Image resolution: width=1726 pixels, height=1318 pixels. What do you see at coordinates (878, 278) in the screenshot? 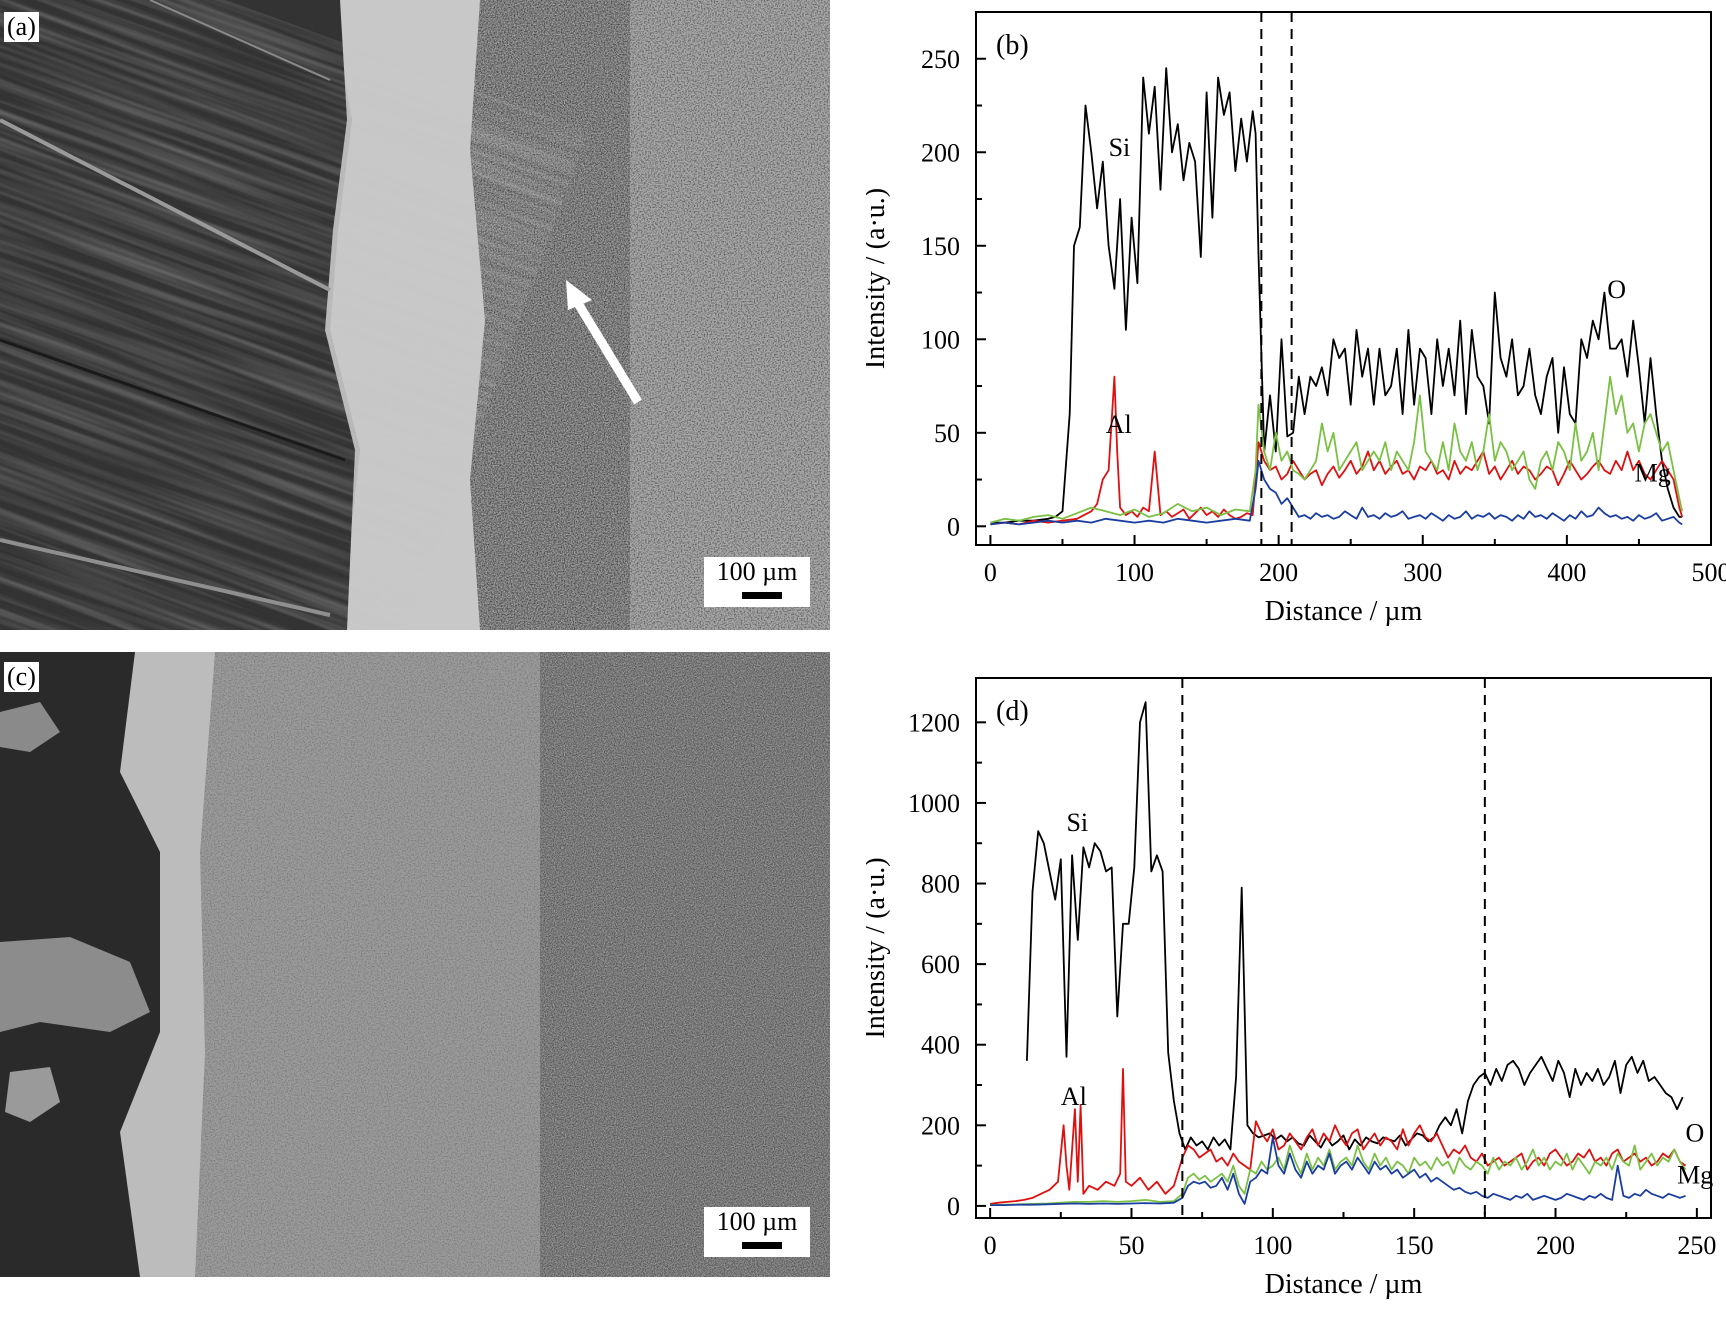
I see `chart-b-y-axis-label: Intensity / (a·u.)` at bounding box center [878, 278].